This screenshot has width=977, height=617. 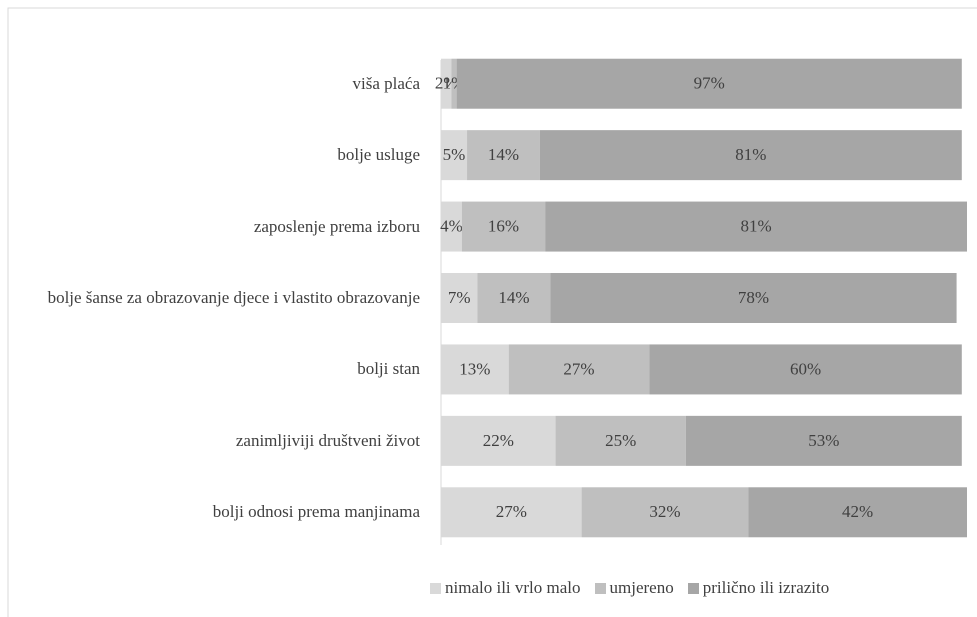 I want to click on data-label: 32%, so click(x=664, y=511).